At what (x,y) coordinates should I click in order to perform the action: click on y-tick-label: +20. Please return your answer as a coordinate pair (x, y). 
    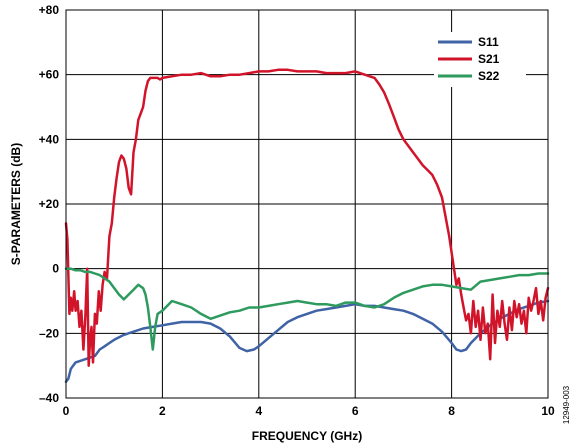
    Looking at the image, I should click on (49, 204).